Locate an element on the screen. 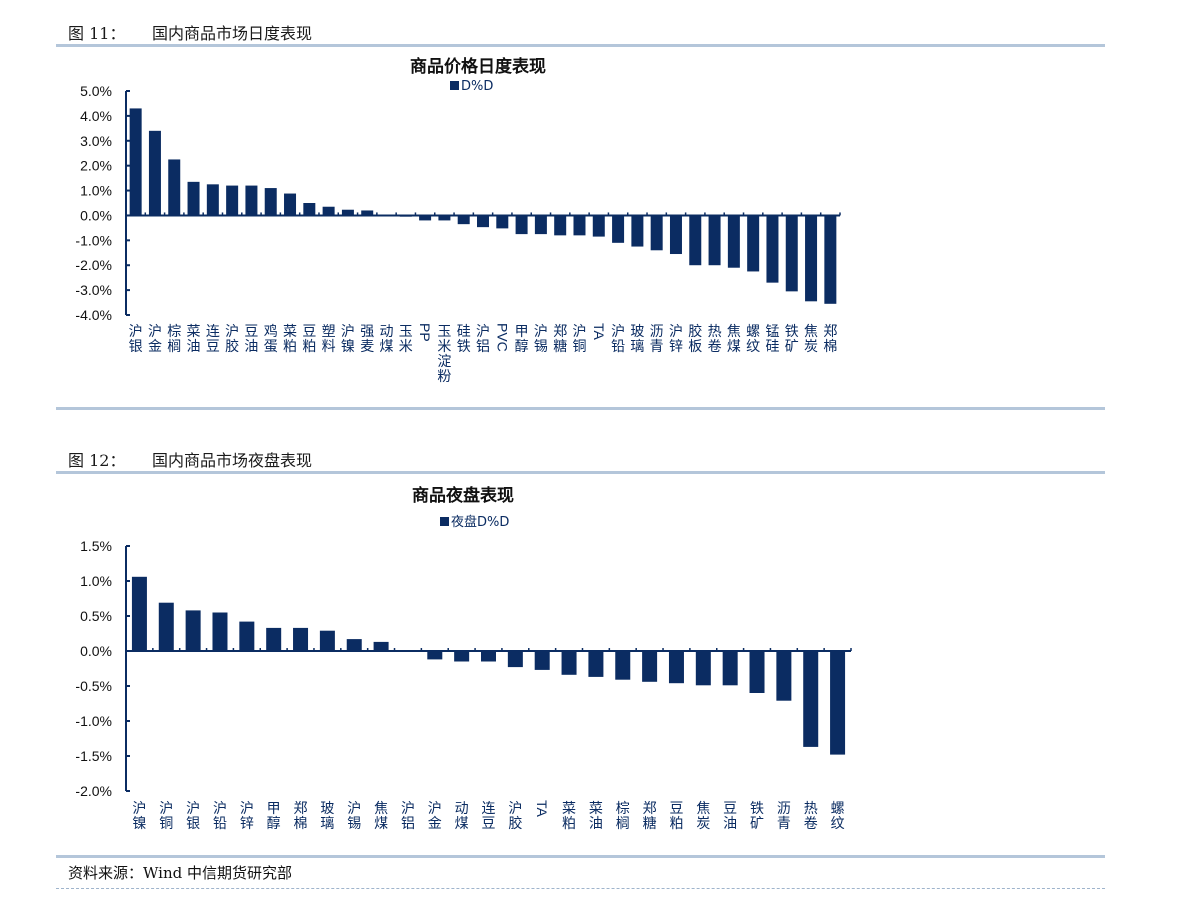 This screenshot has width=1191, height=901. x-tick-label: 玉米淀粉 is located at coordinates (444, 354).